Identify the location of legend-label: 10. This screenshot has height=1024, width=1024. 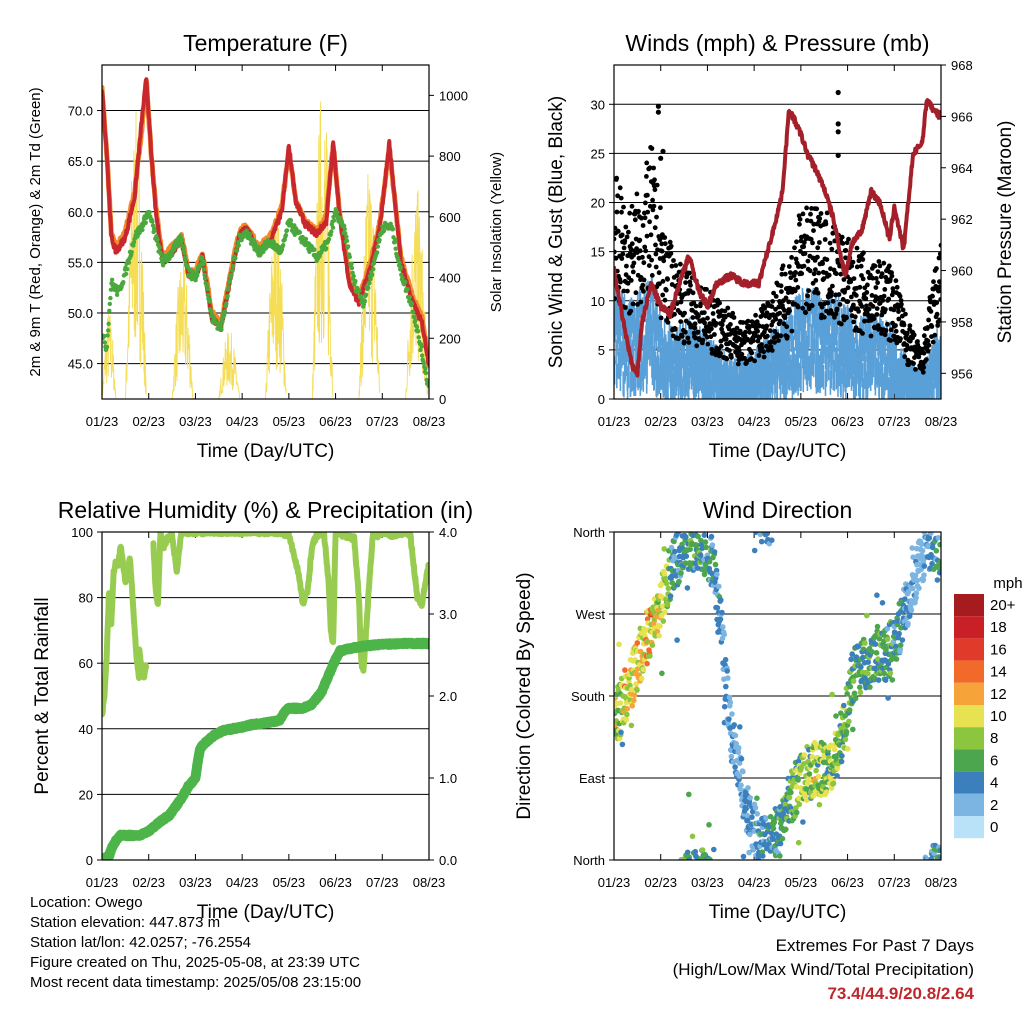
(998, 716).